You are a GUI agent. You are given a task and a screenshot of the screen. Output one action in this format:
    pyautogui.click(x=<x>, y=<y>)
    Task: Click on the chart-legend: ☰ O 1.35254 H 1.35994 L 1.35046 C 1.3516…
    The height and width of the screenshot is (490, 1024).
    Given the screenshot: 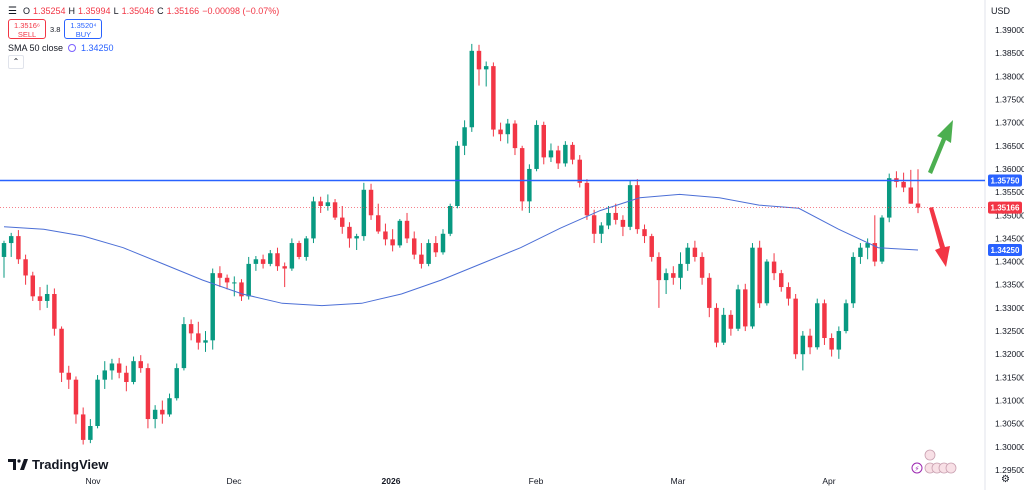 What is the action you would take?
    pyautogui.click(x=143, y=29)
    